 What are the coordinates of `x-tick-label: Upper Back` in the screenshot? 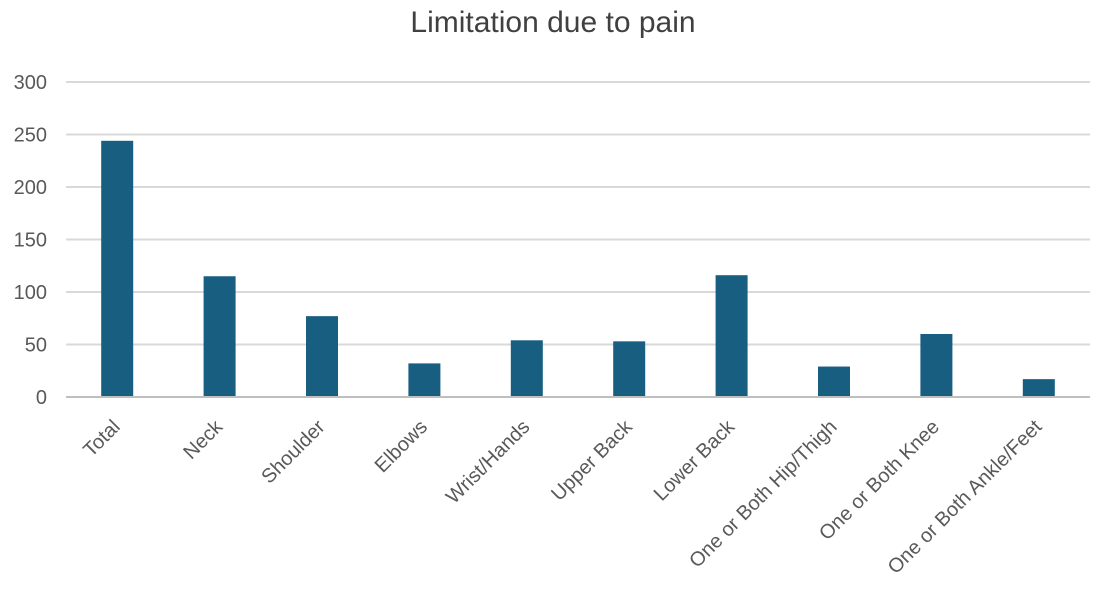 It's located at (592, 460).